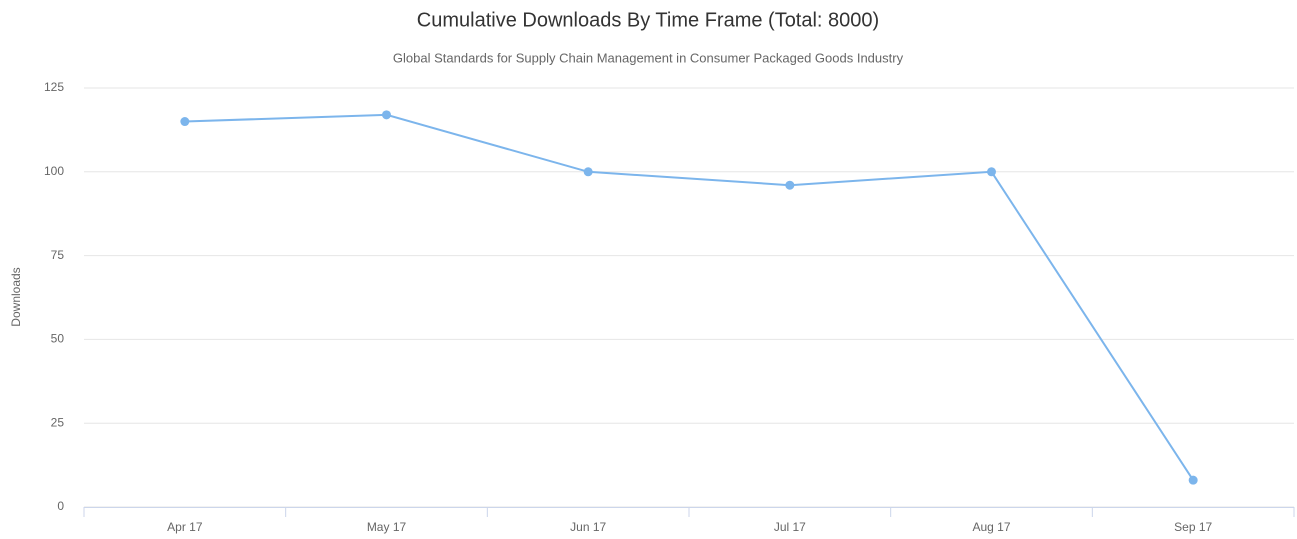 Image resolution: width=1297 pixels, height=539 pixels. What do you see at coordinates (790, 527) in the screenshot?
I see `x-tick-label: Jul 17` at bounding box center [790, 527].